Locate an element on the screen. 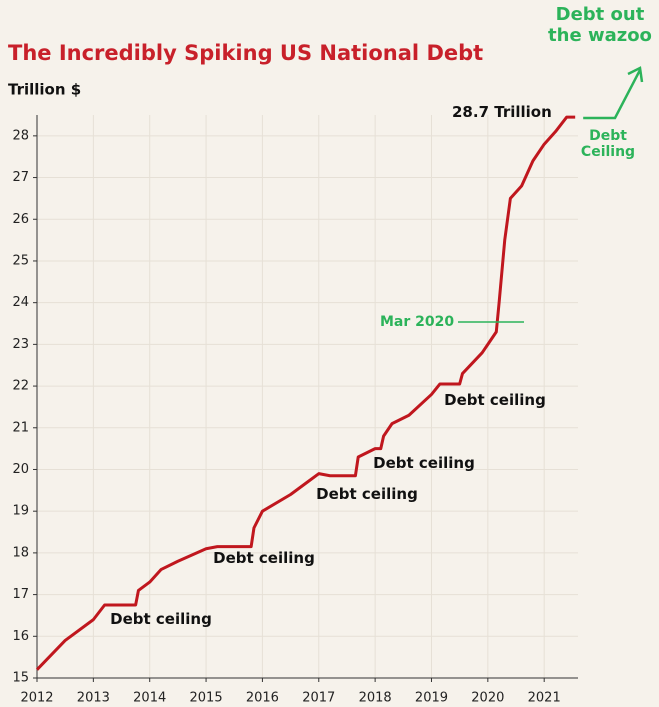 The height and width of the screenshot is (707, 659). x-tick-label: 2021 is located at coordinates (544, 698).